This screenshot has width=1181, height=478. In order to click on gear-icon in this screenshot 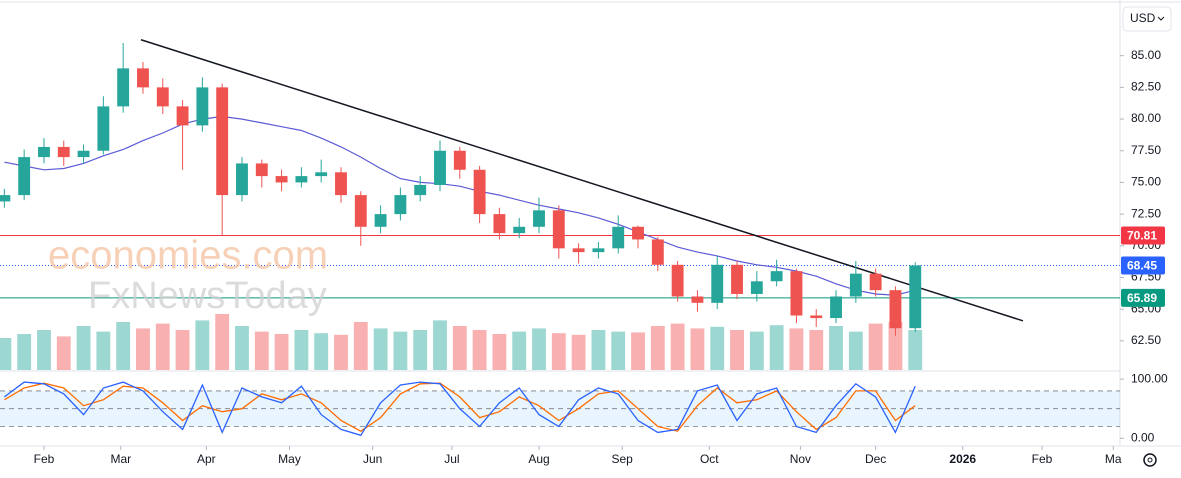, I will do `click(1150, 460)`.